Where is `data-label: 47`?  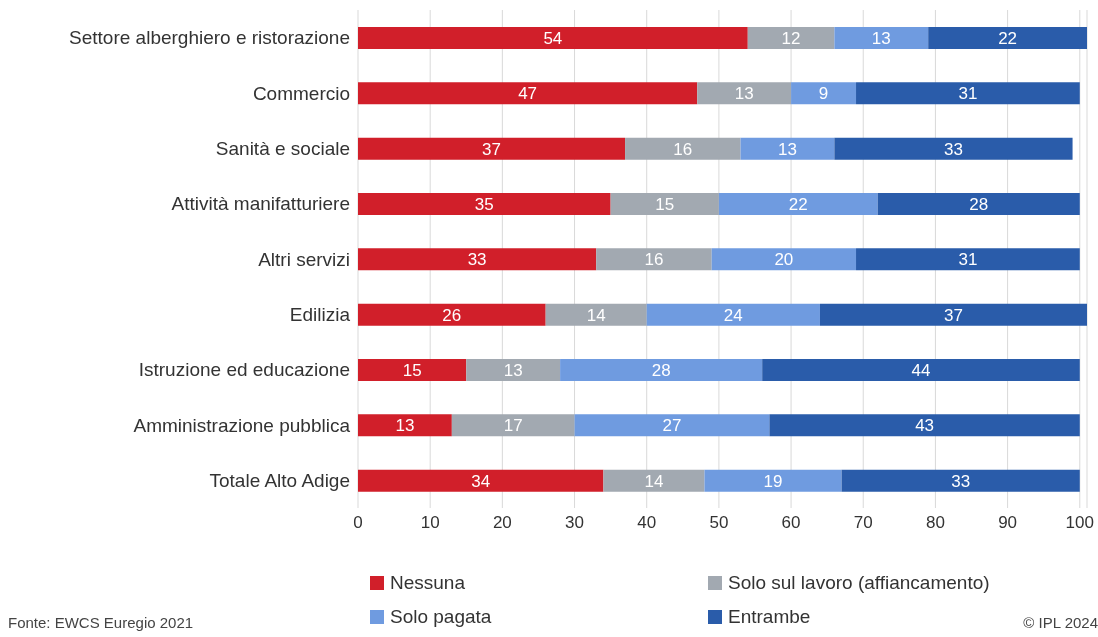 data-label: 47 is located at coordinates (528, 94).